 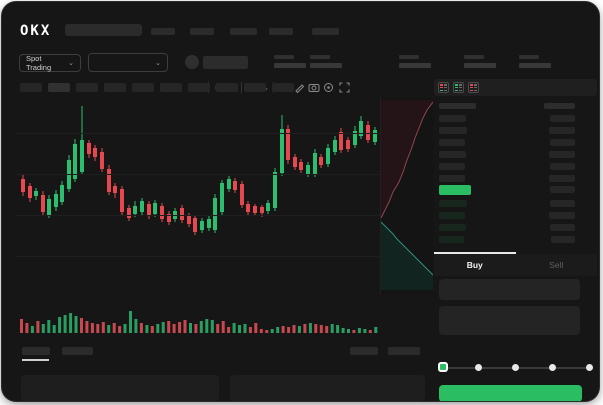 I want to click on volume-chart, so click(x=199, y=322).